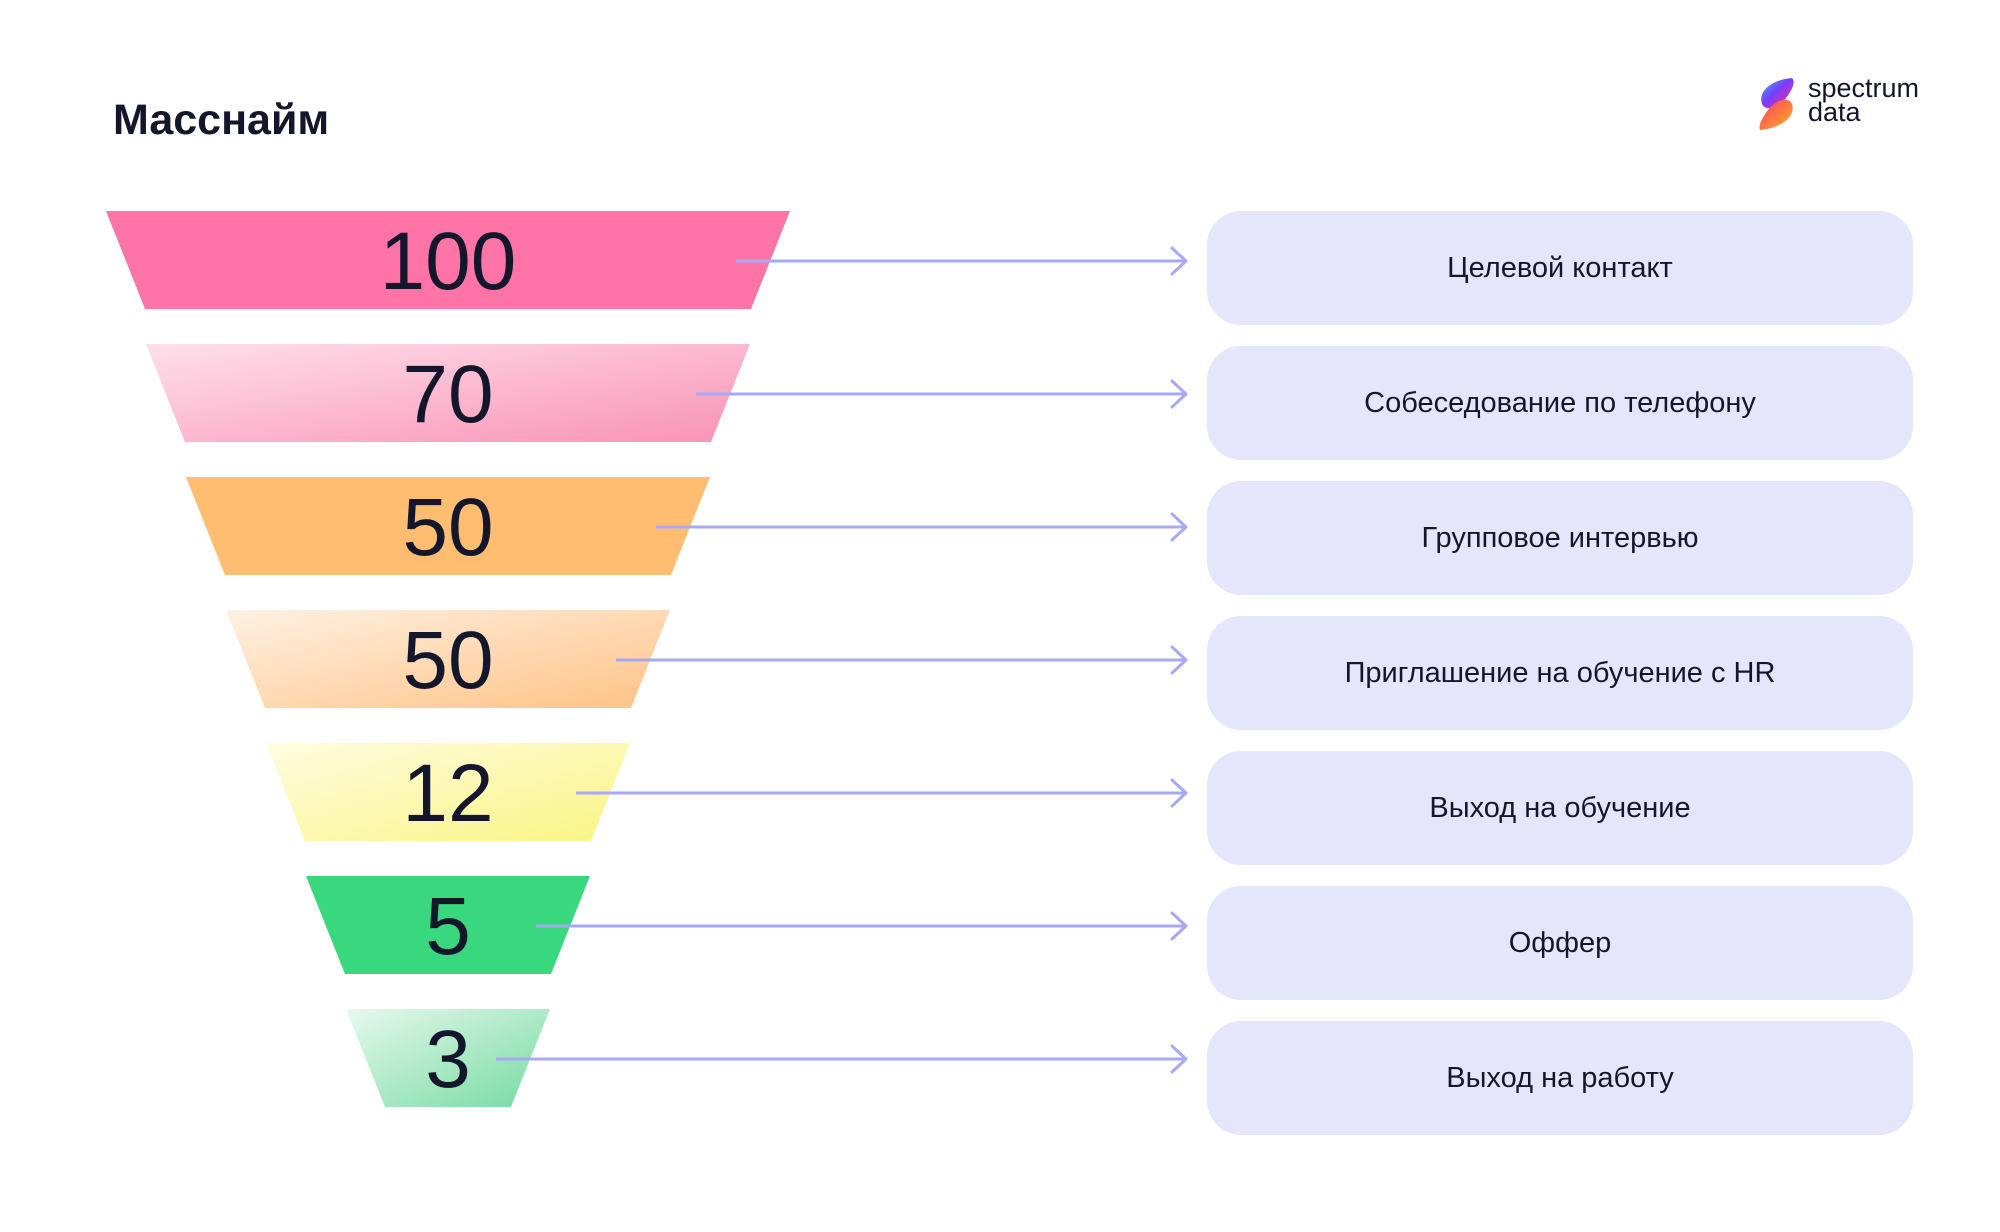 This screenshot has width=2000, height=1232. I want to click on funnel-value-1: 100, so click(448, 261).